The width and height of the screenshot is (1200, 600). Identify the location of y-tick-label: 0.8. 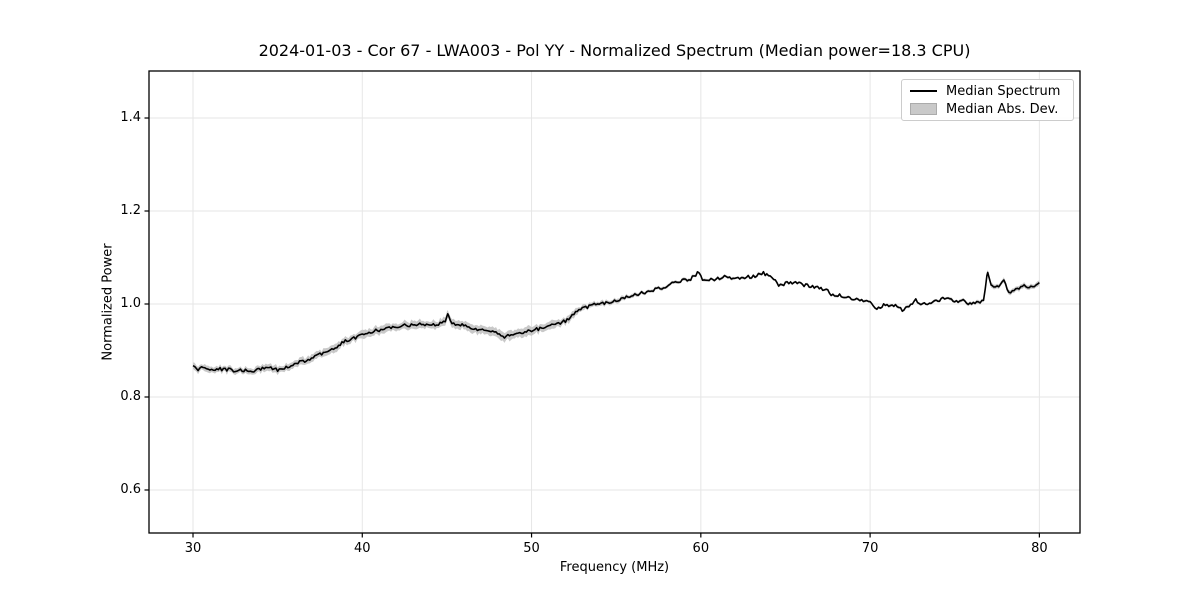
(130, 396).